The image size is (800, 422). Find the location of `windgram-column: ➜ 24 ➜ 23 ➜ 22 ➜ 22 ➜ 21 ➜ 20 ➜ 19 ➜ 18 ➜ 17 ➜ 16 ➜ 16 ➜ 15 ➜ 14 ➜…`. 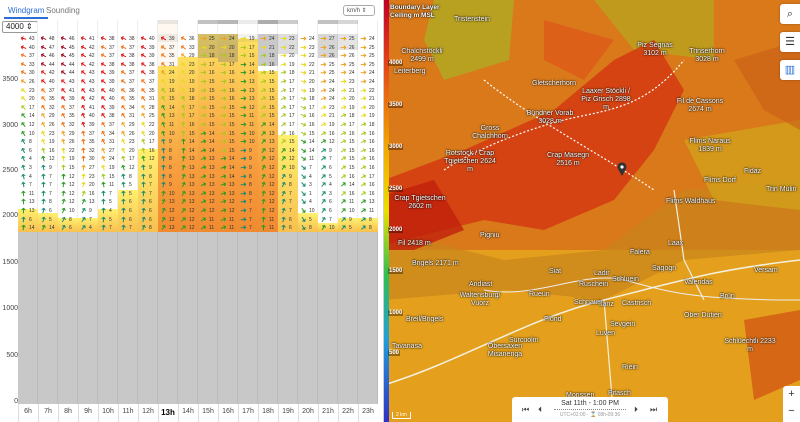

windgram-column: ➜ 24 ➜ 23 ➜ 22 ➜ 22 ➜ 21 ➜ 20 ➜ 19 ➜ 18 ➜ 17 ➜ 16 ➜ 16 ➜ 15 ➜ 14 ➜… is located at coordinates (308, 212).